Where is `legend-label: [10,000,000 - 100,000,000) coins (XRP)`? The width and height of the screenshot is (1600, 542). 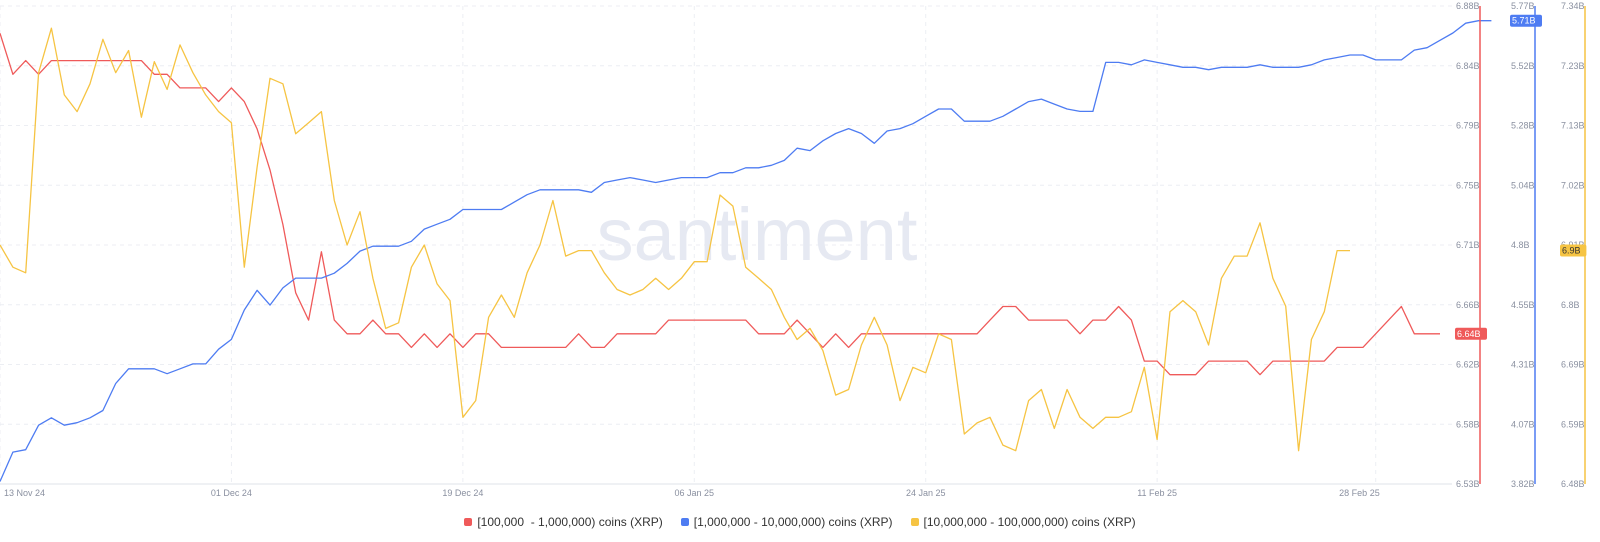
legend-label: [10,000,000 - 100,000,000) coins (XRP) is located at coordinates (1029, 522).